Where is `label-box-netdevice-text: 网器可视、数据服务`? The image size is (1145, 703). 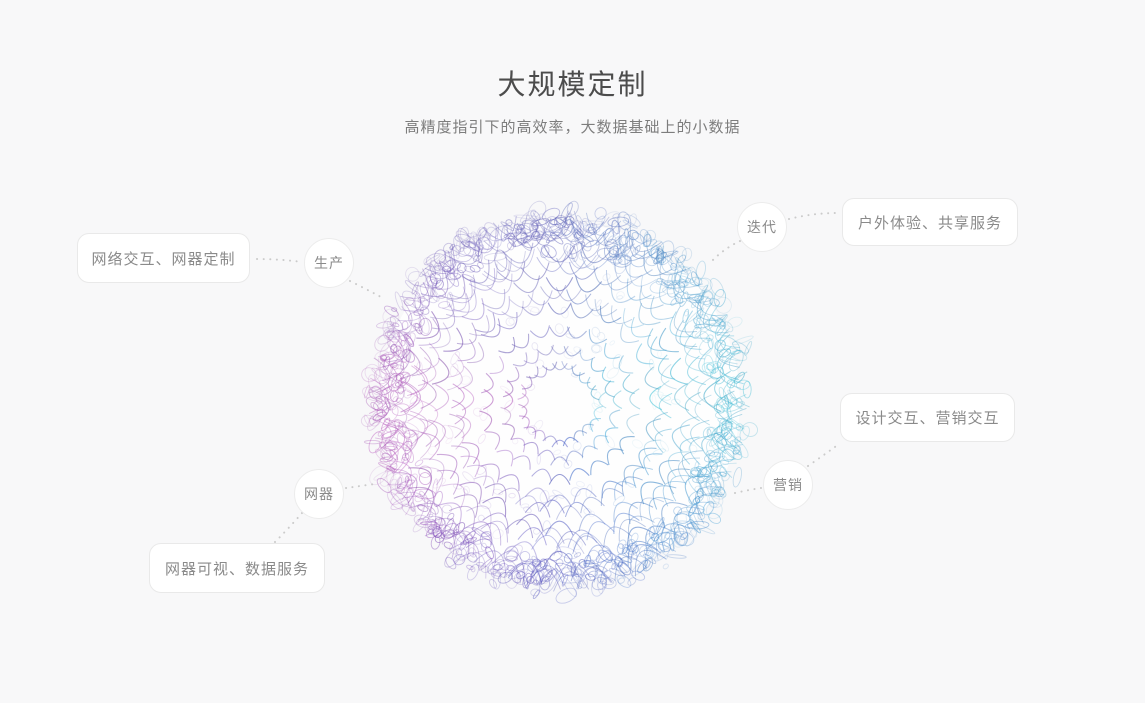 label-box-netdevice-text: 网器可视、数据服务 is located at coordinates (236, 569).